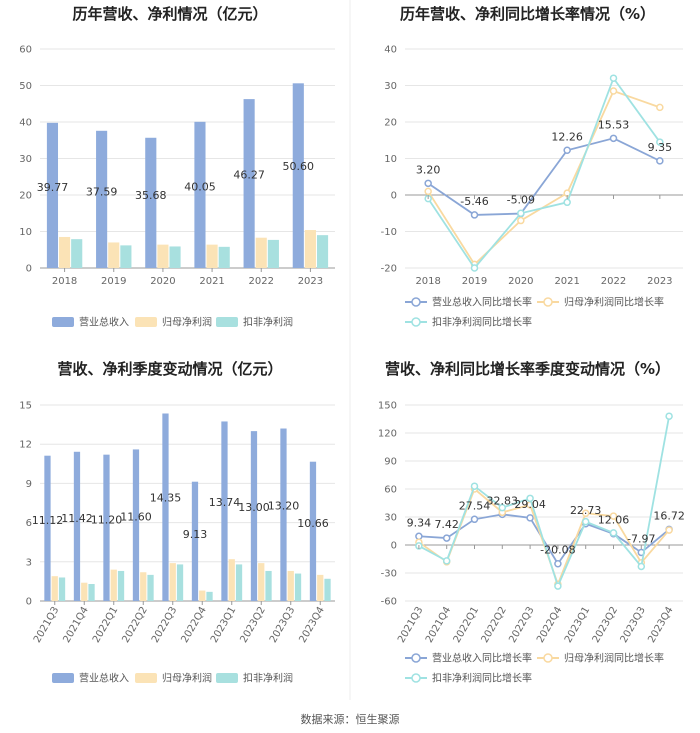  What do you see at coordinates (29, 484) in the screenshot?
I see `y-tick-label: 9` at bounding box center [29, 484].